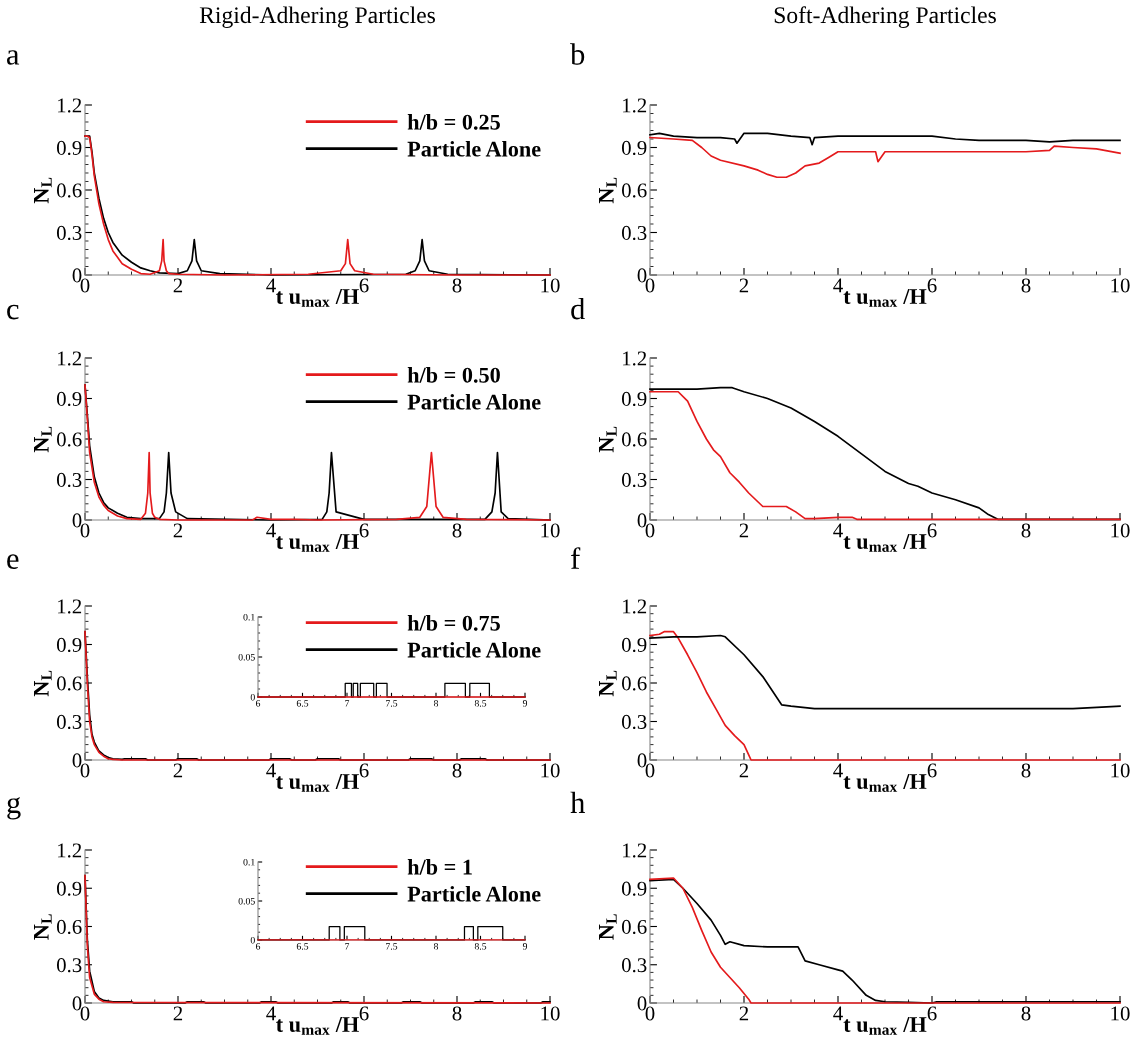 This screenshot has height=1041, width=1141. Describe the element at coordinates (13, 561) in the screenshot. I see `chart-title: e` at that location.